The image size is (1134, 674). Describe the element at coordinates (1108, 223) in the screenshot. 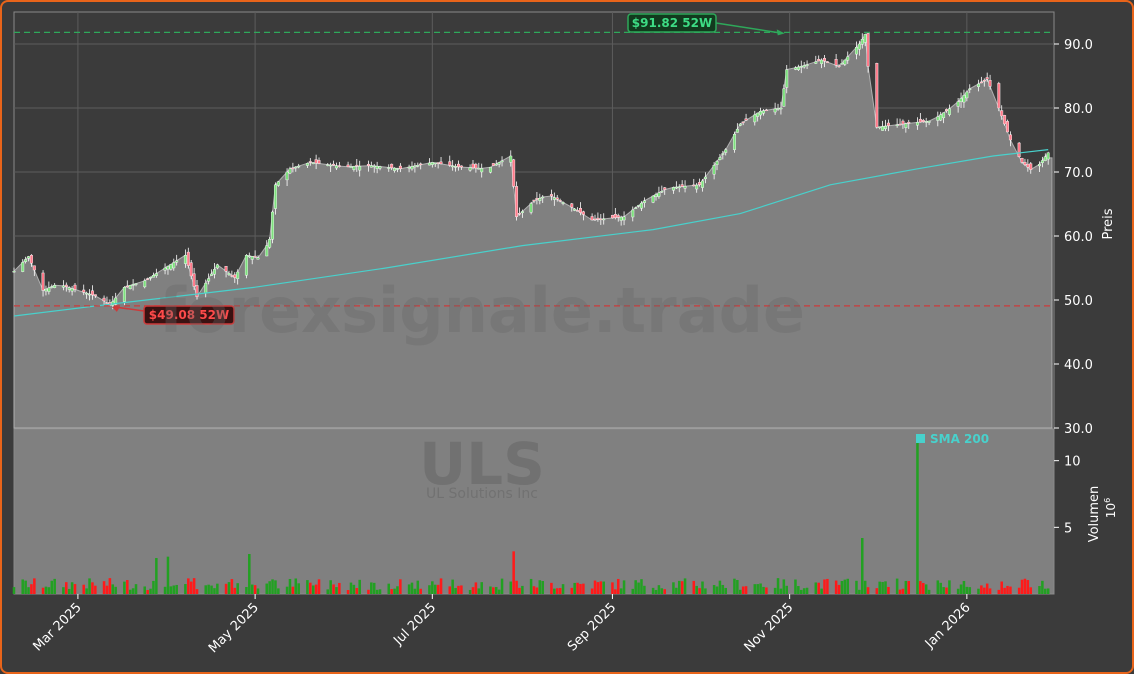

I see `price-axis-label: Preis` at that location.